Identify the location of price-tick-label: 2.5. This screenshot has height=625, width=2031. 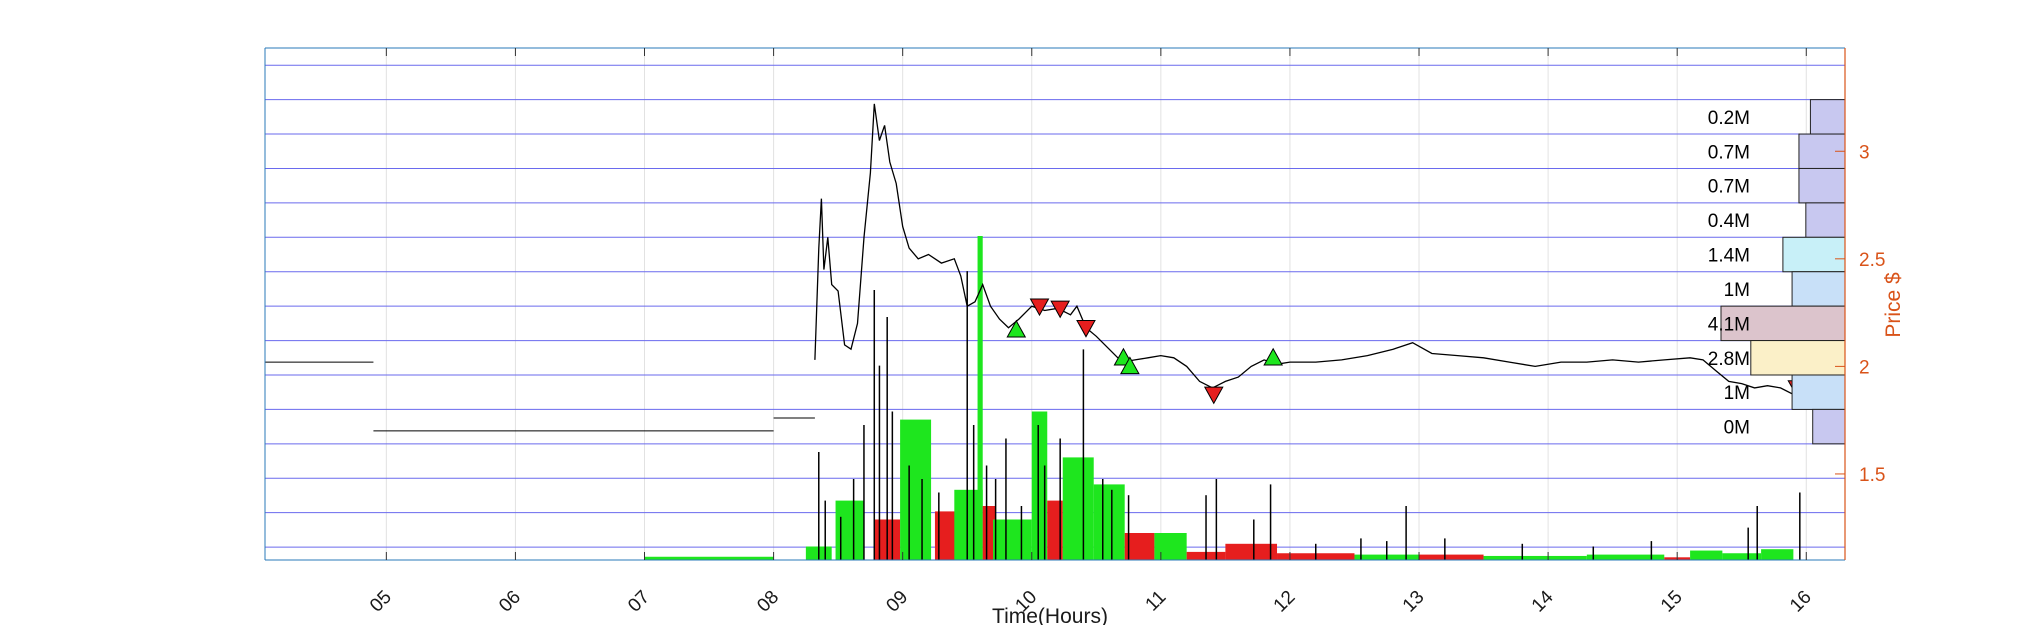
(1872, 260).